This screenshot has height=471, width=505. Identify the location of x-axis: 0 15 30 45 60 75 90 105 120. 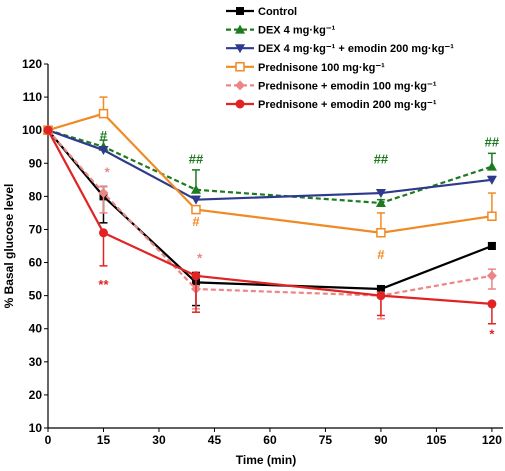
(274, 437).